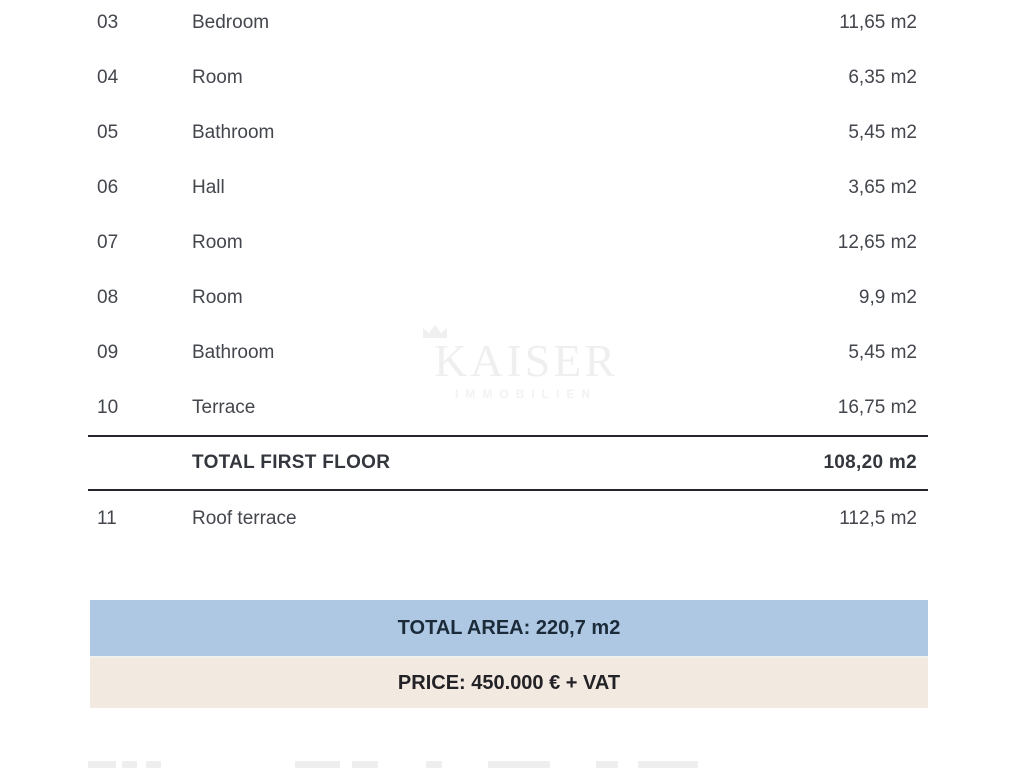 This screenshot has width=1024, height=768. I want to click on row-area: 3,65 m2, so click(882, 187).